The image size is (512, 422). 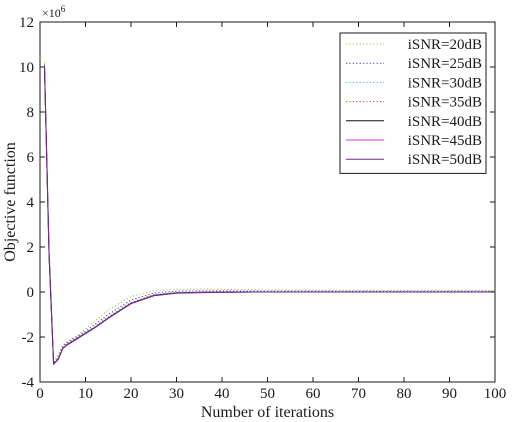 What do you see at coordinates (445, 103) in the screenshot?
I see `legend-label: iSNR=35dB` at bounding box center [445, 103].